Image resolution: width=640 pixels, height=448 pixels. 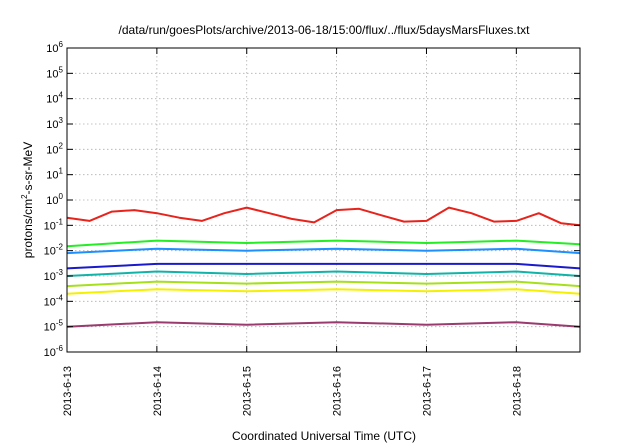 What do you see at coordinates (517, 391) in the screenshot?
I see `x-tick-label: 2013-6-18` at bounding box center [517, 391].